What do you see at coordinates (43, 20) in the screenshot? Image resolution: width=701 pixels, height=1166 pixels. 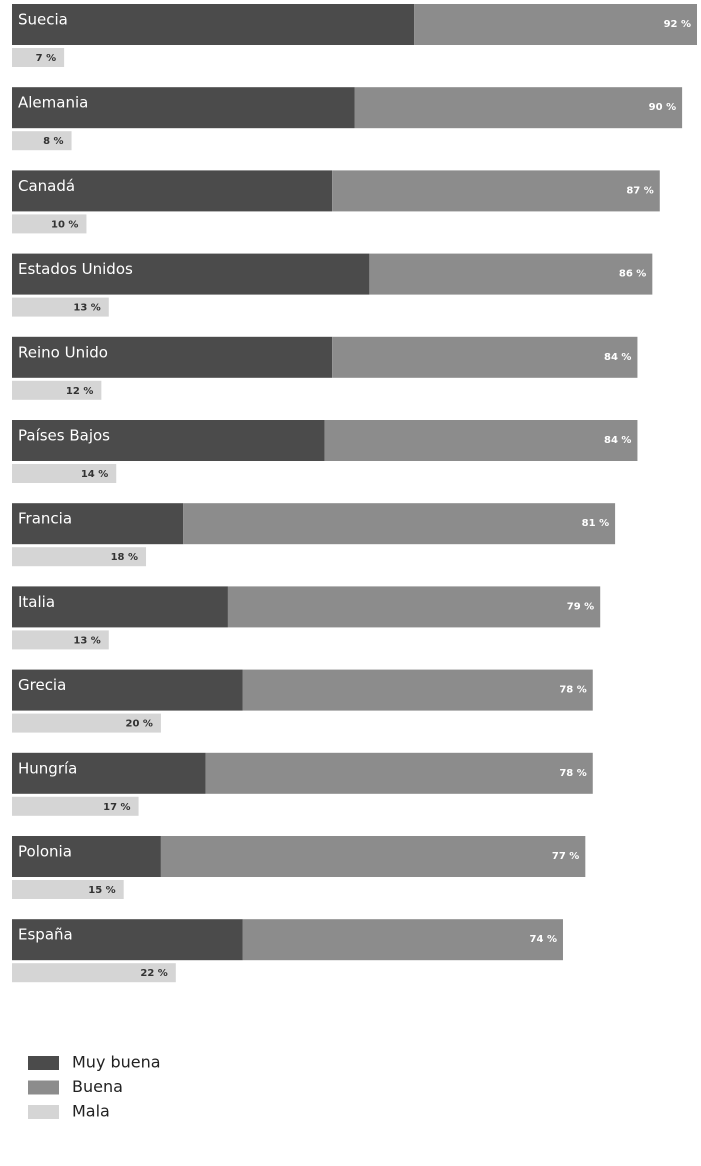 I see `category-label: Suecia` at bounding box center [43, 20].